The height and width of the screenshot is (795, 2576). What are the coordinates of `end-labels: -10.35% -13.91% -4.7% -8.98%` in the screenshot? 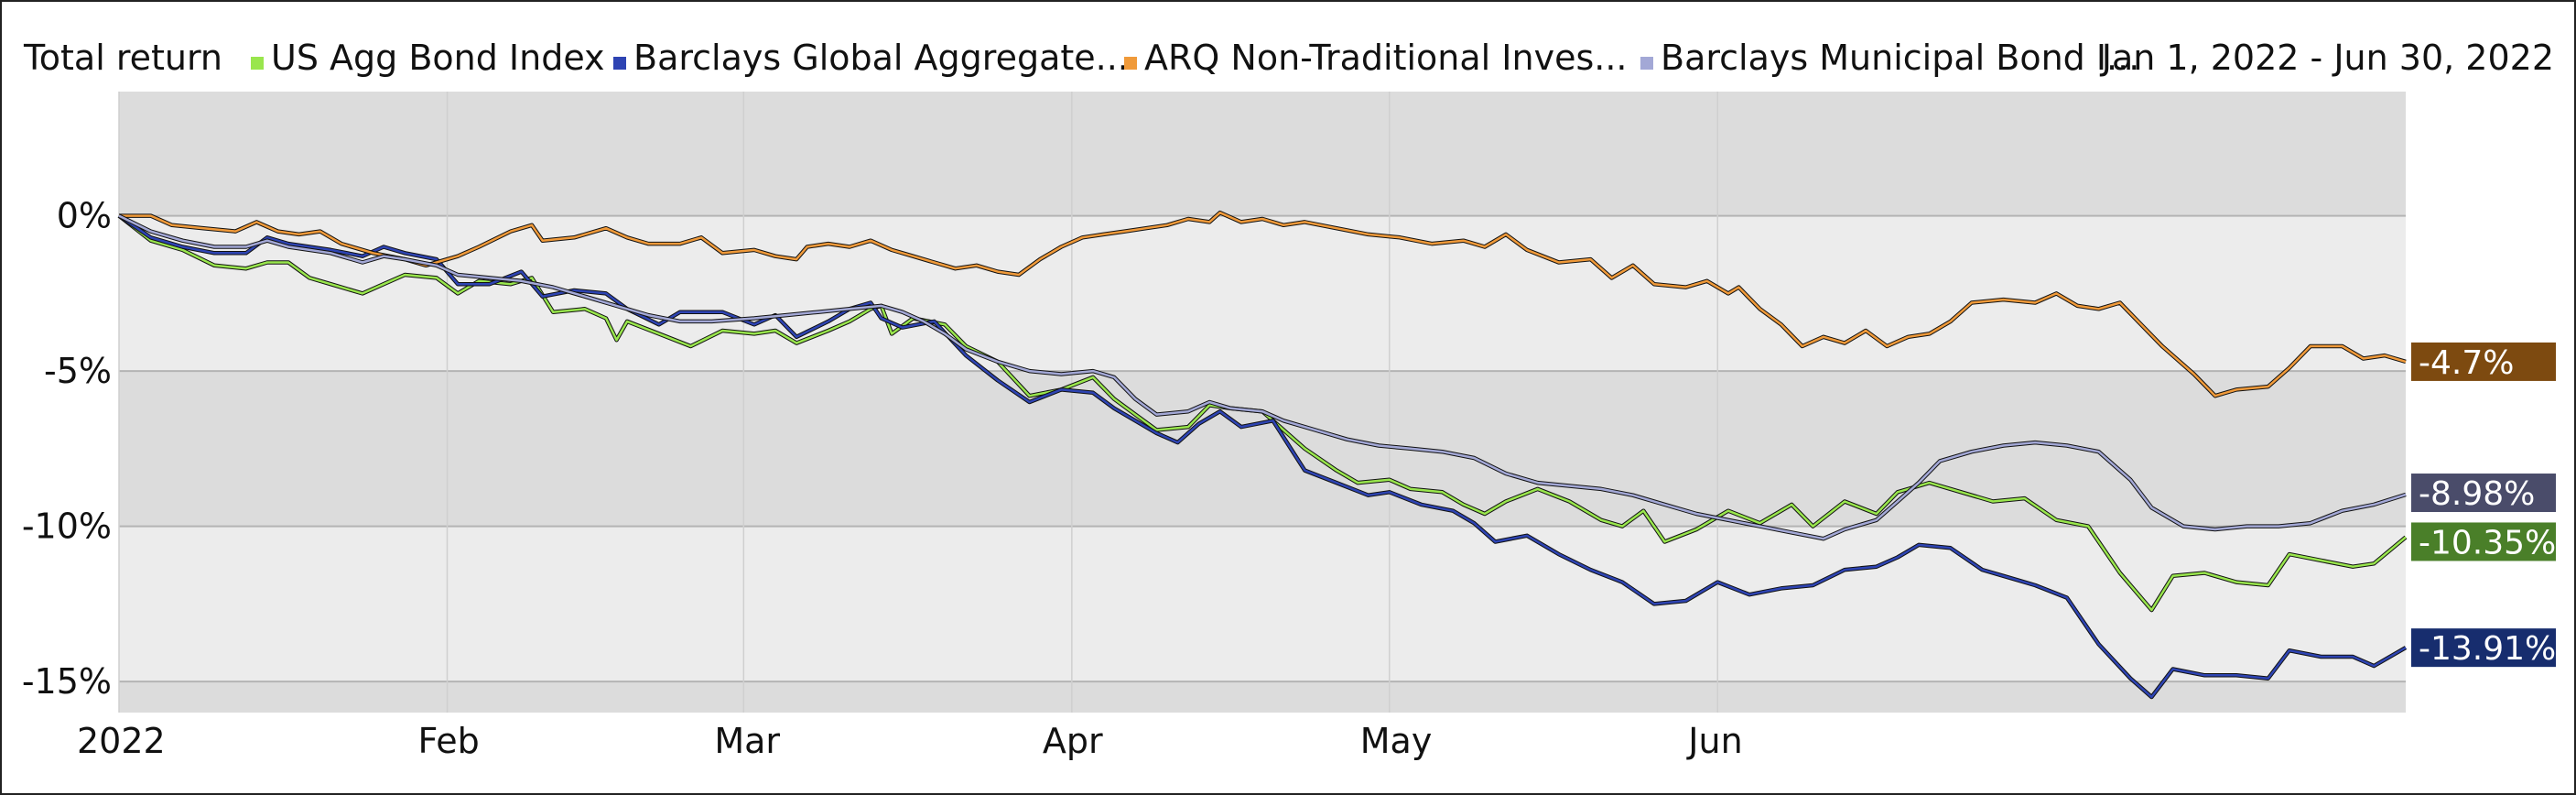 It's located at (2484, 505).